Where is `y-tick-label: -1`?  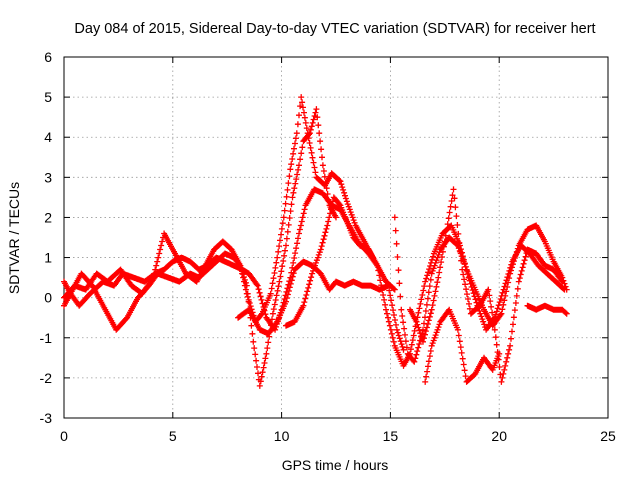 y-tick-label: -1 is located at coordinates (46, 338).